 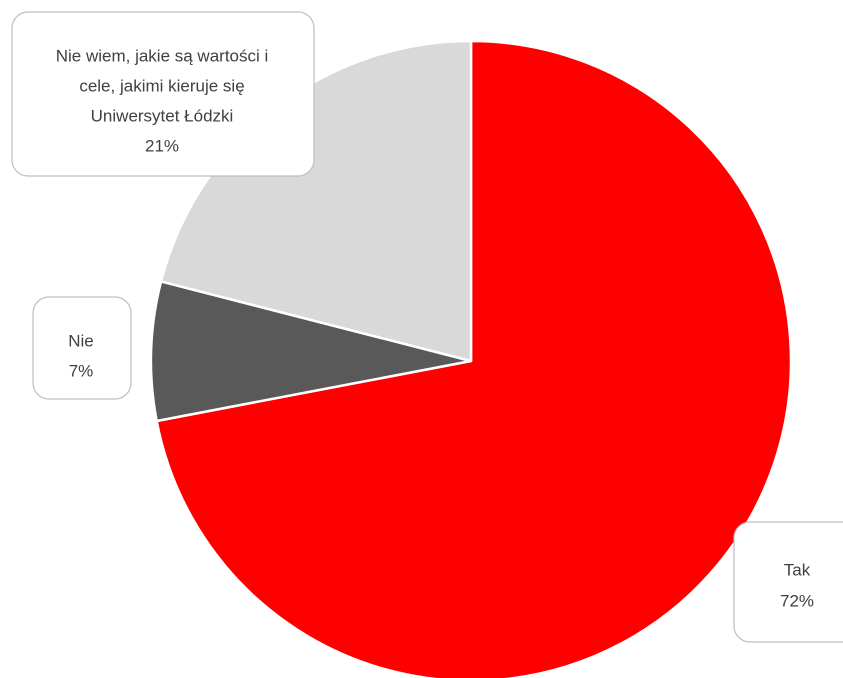 I want to click on data-label-nie-box, so click(x=82, y=348).